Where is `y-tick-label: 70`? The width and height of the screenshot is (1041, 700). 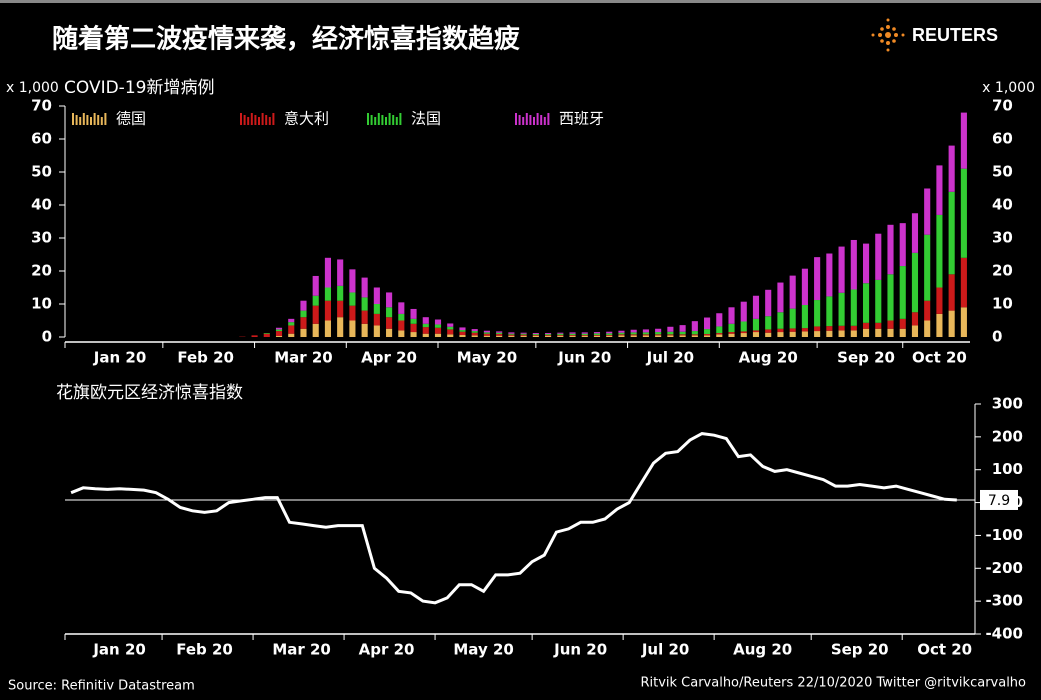 y-tick-label: 70 is located at coordinates (1002, 106).